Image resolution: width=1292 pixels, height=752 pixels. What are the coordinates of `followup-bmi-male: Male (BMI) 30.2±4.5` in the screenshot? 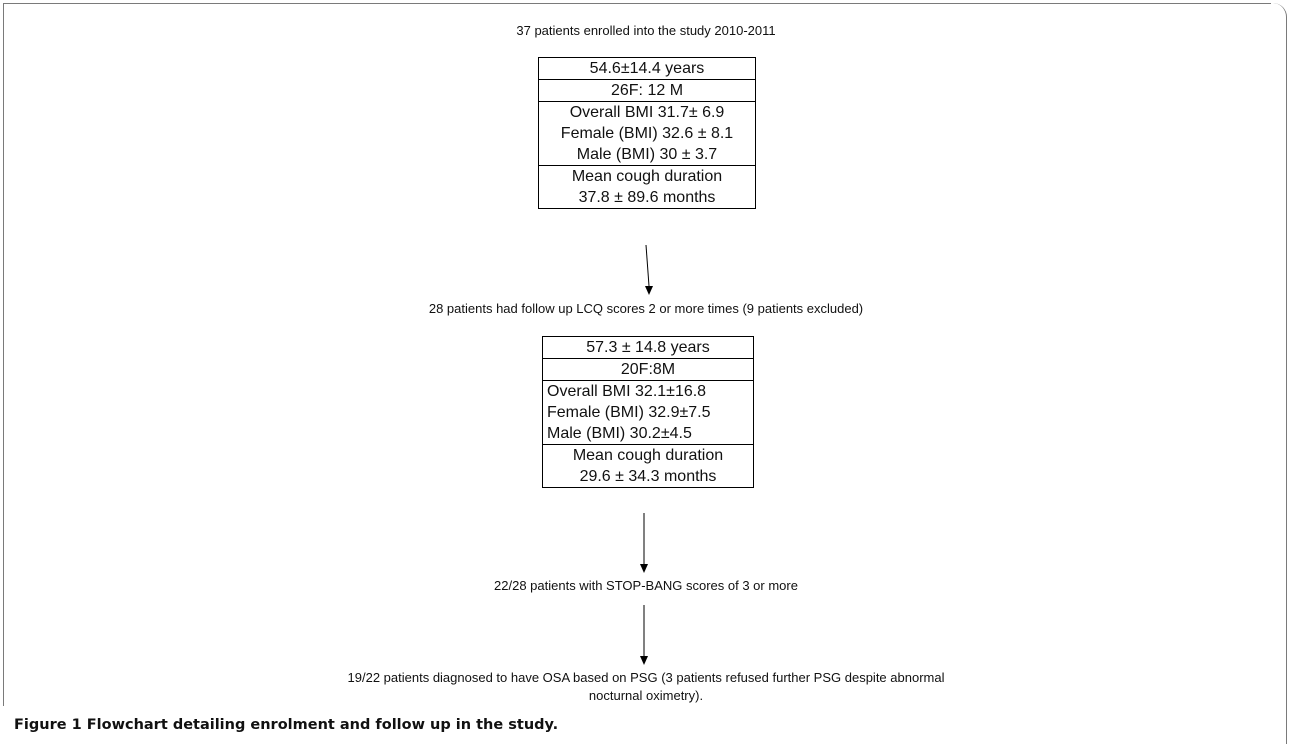 It's located at (619, 433).